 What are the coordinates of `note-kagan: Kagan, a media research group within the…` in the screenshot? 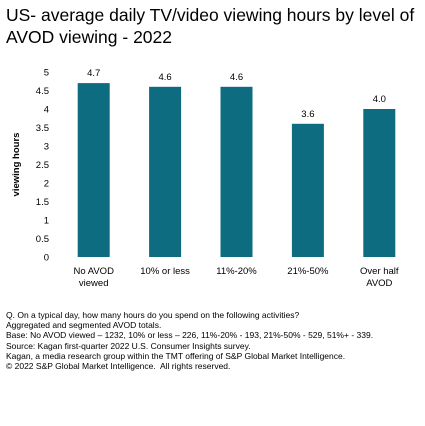 It's located at (176, 355).